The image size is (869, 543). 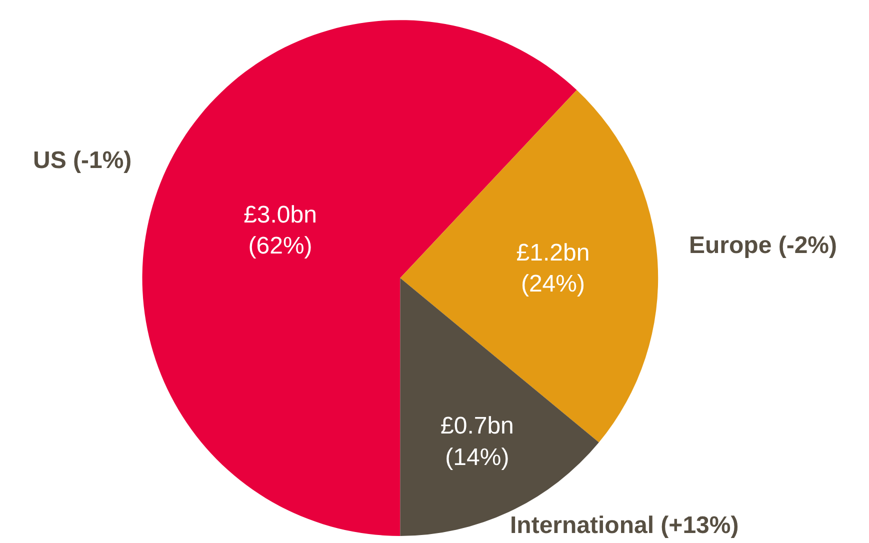 I want to click on data-label: £1.2bn (24%), so click(x=553, y=268).